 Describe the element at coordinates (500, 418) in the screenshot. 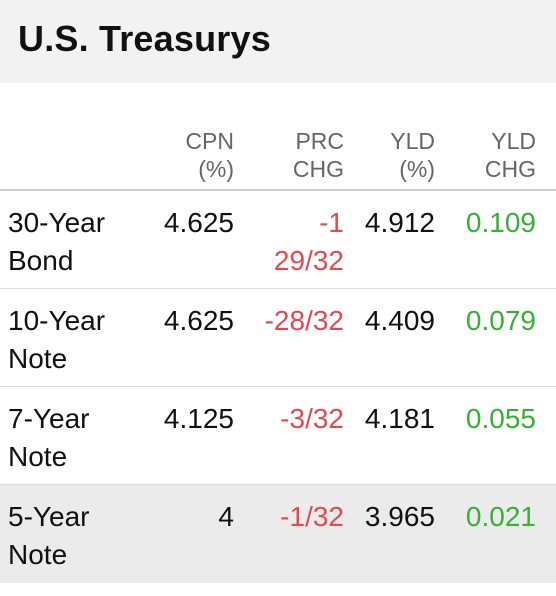

I see `yield-change-value: 0.055` at that location.